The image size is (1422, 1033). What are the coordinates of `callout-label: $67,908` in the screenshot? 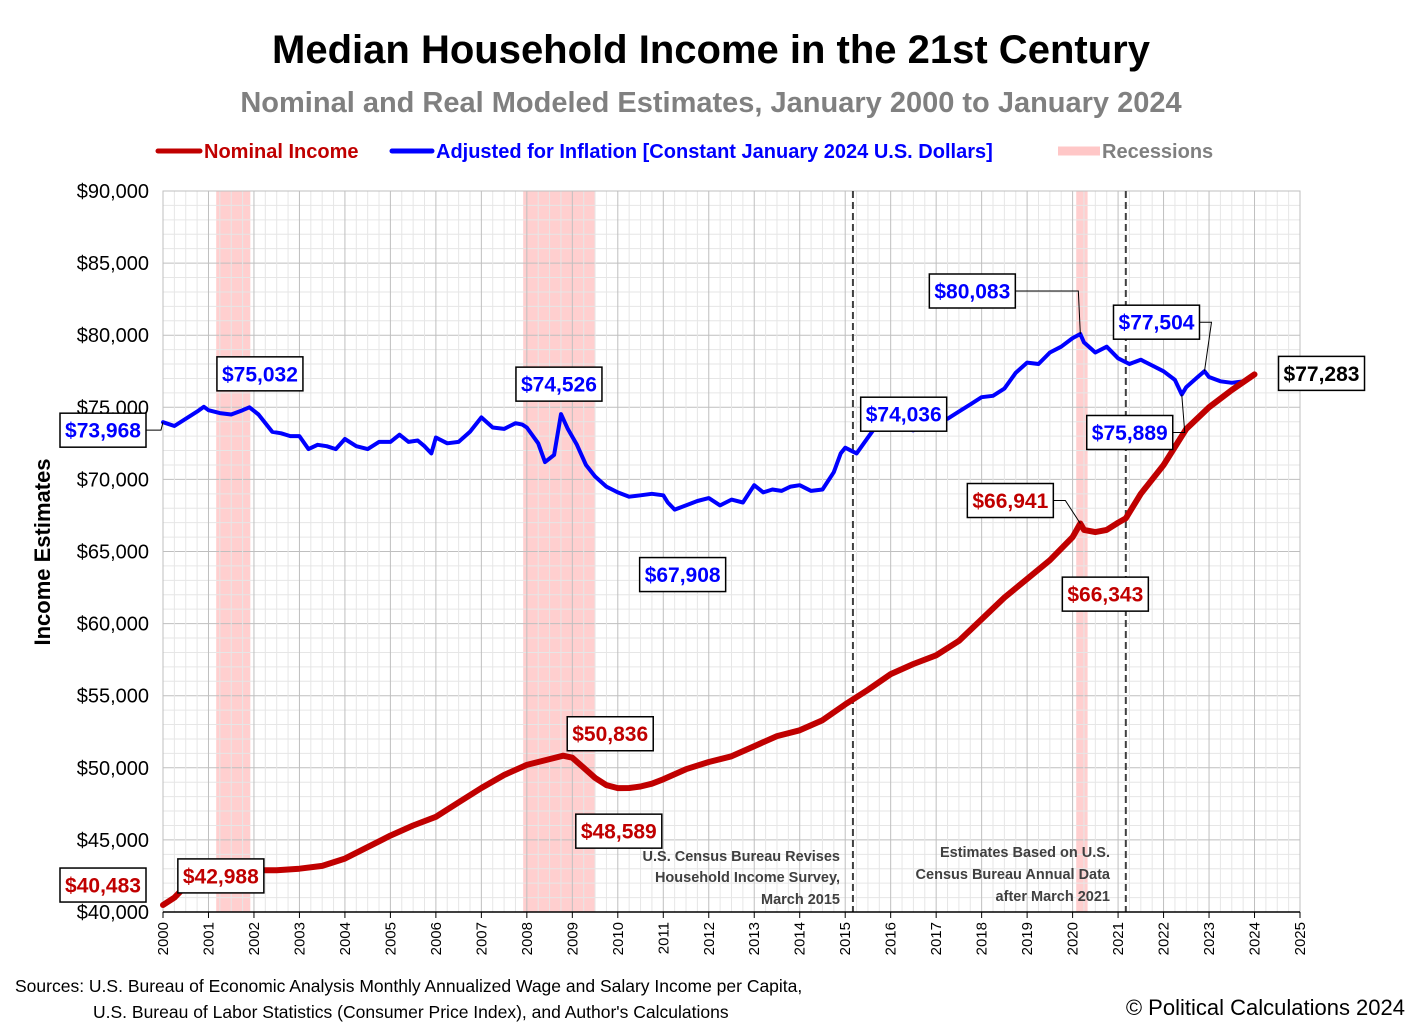 It's located at (683, 575).